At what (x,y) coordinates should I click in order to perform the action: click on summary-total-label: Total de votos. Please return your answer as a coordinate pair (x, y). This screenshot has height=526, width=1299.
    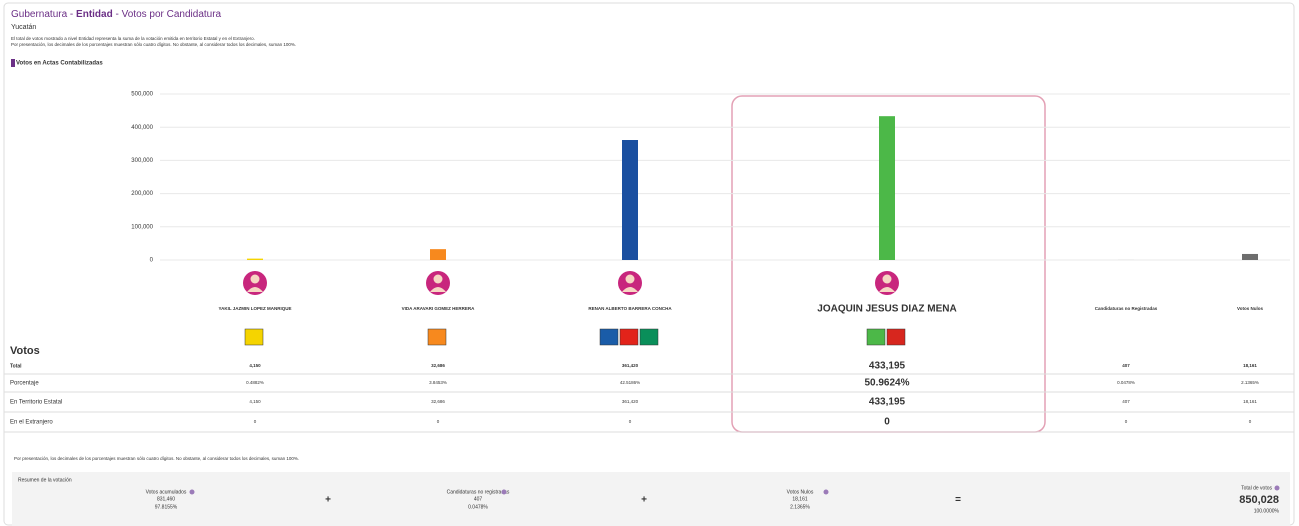
    Looking at the image, I should click on (1256, 488).